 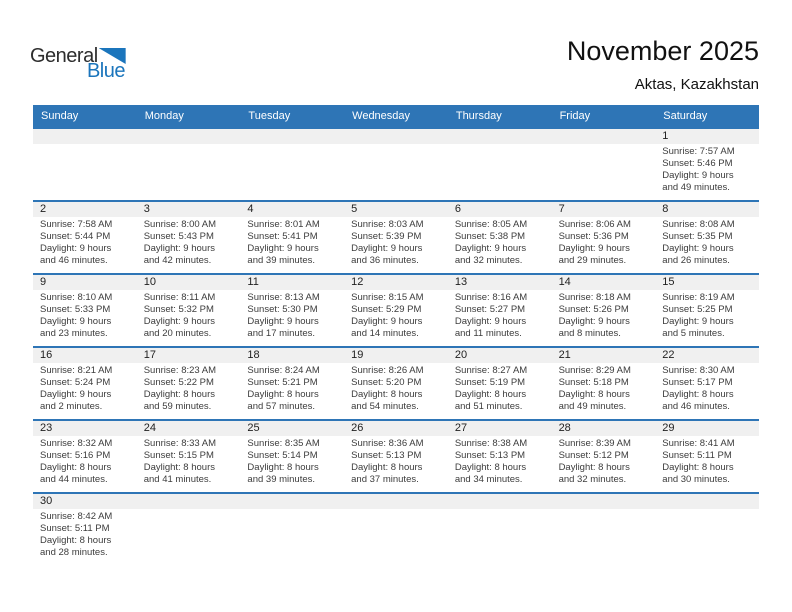 What do you see at coordinates (665, 209) in the screenshot?
I see `day-number: 8` at bounding box center [665, 209].